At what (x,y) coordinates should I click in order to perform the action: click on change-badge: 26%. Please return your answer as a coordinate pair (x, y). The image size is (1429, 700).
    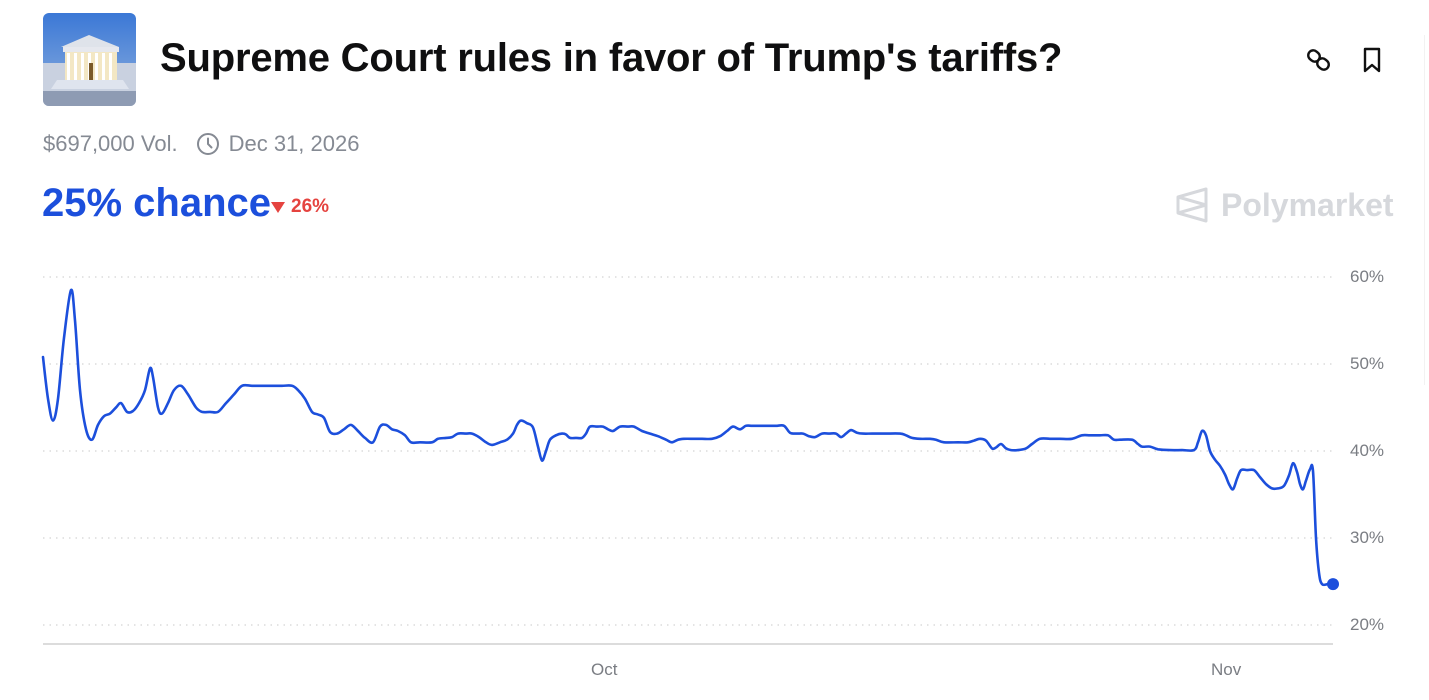
    Looking at the image, I should click on (300, 207).